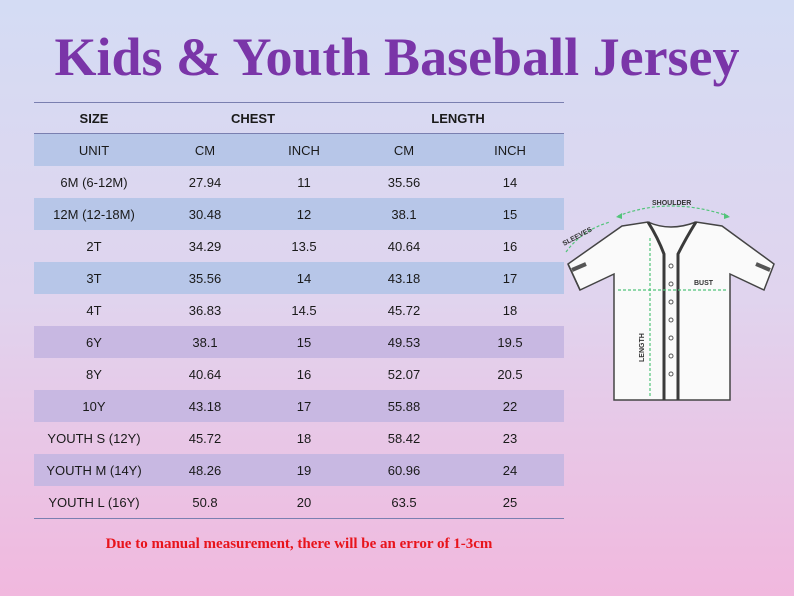  What do you see at coordinates (704, 283) in the screenshot?
I see `bust-label: BUST` at bounding box center [704, 283].